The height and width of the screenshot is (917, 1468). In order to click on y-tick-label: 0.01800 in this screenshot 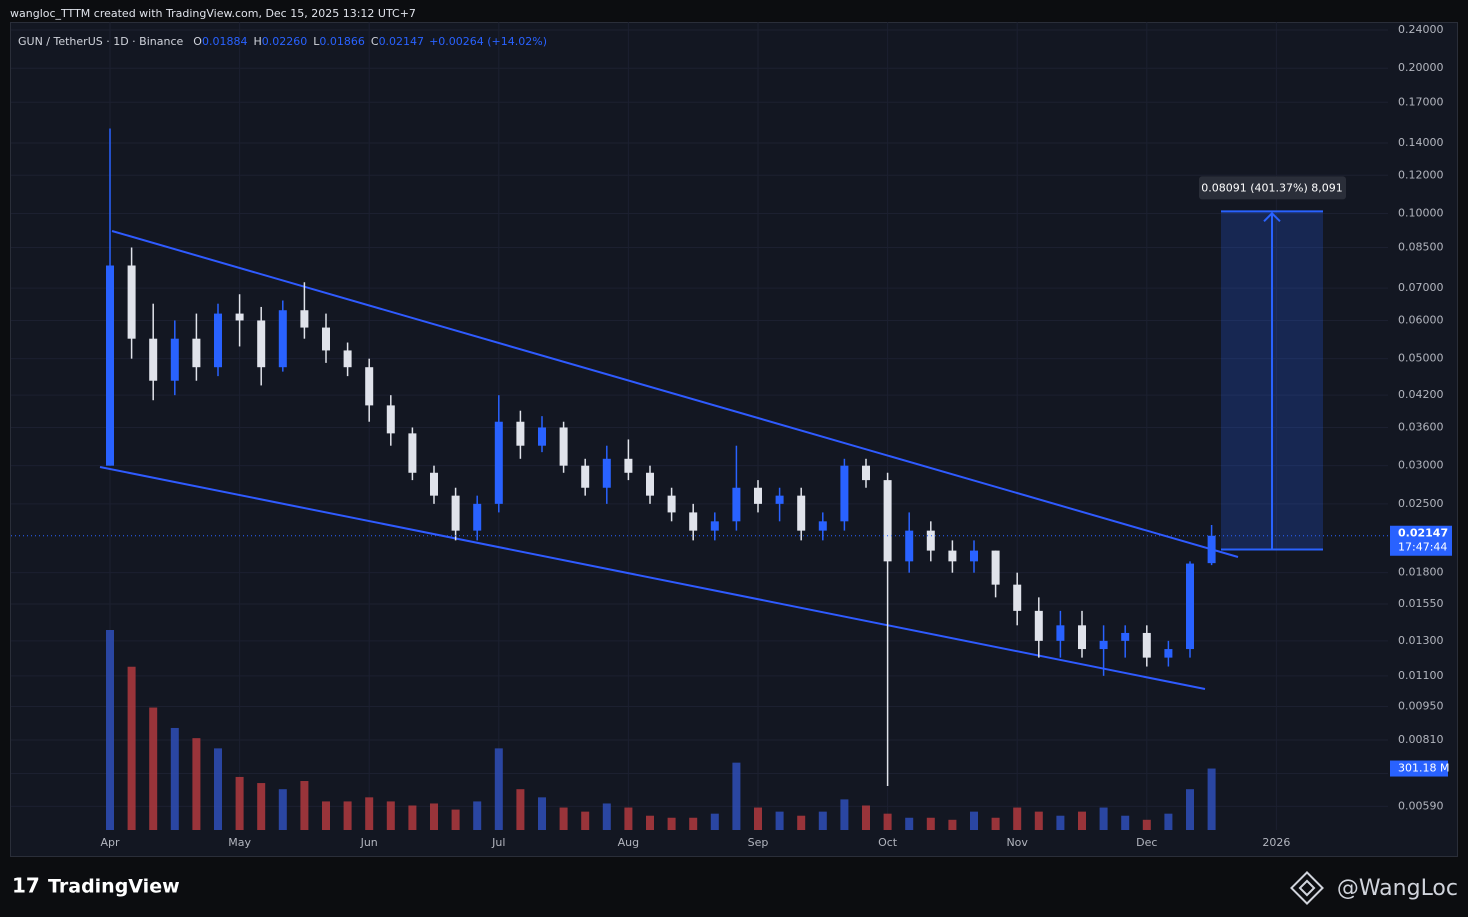, I will do `click(1421, 572)`.